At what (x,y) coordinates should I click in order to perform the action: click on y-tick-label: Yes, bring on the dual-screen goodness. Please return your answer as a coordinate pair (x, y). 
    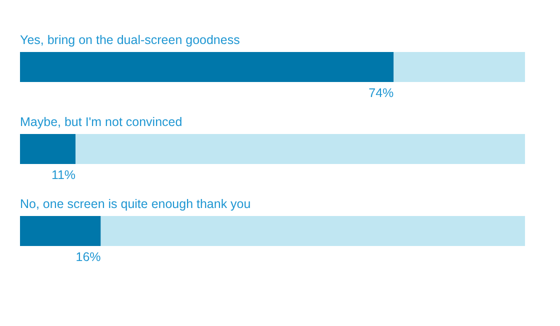
    Looking at the image, I should click on (130, 40).